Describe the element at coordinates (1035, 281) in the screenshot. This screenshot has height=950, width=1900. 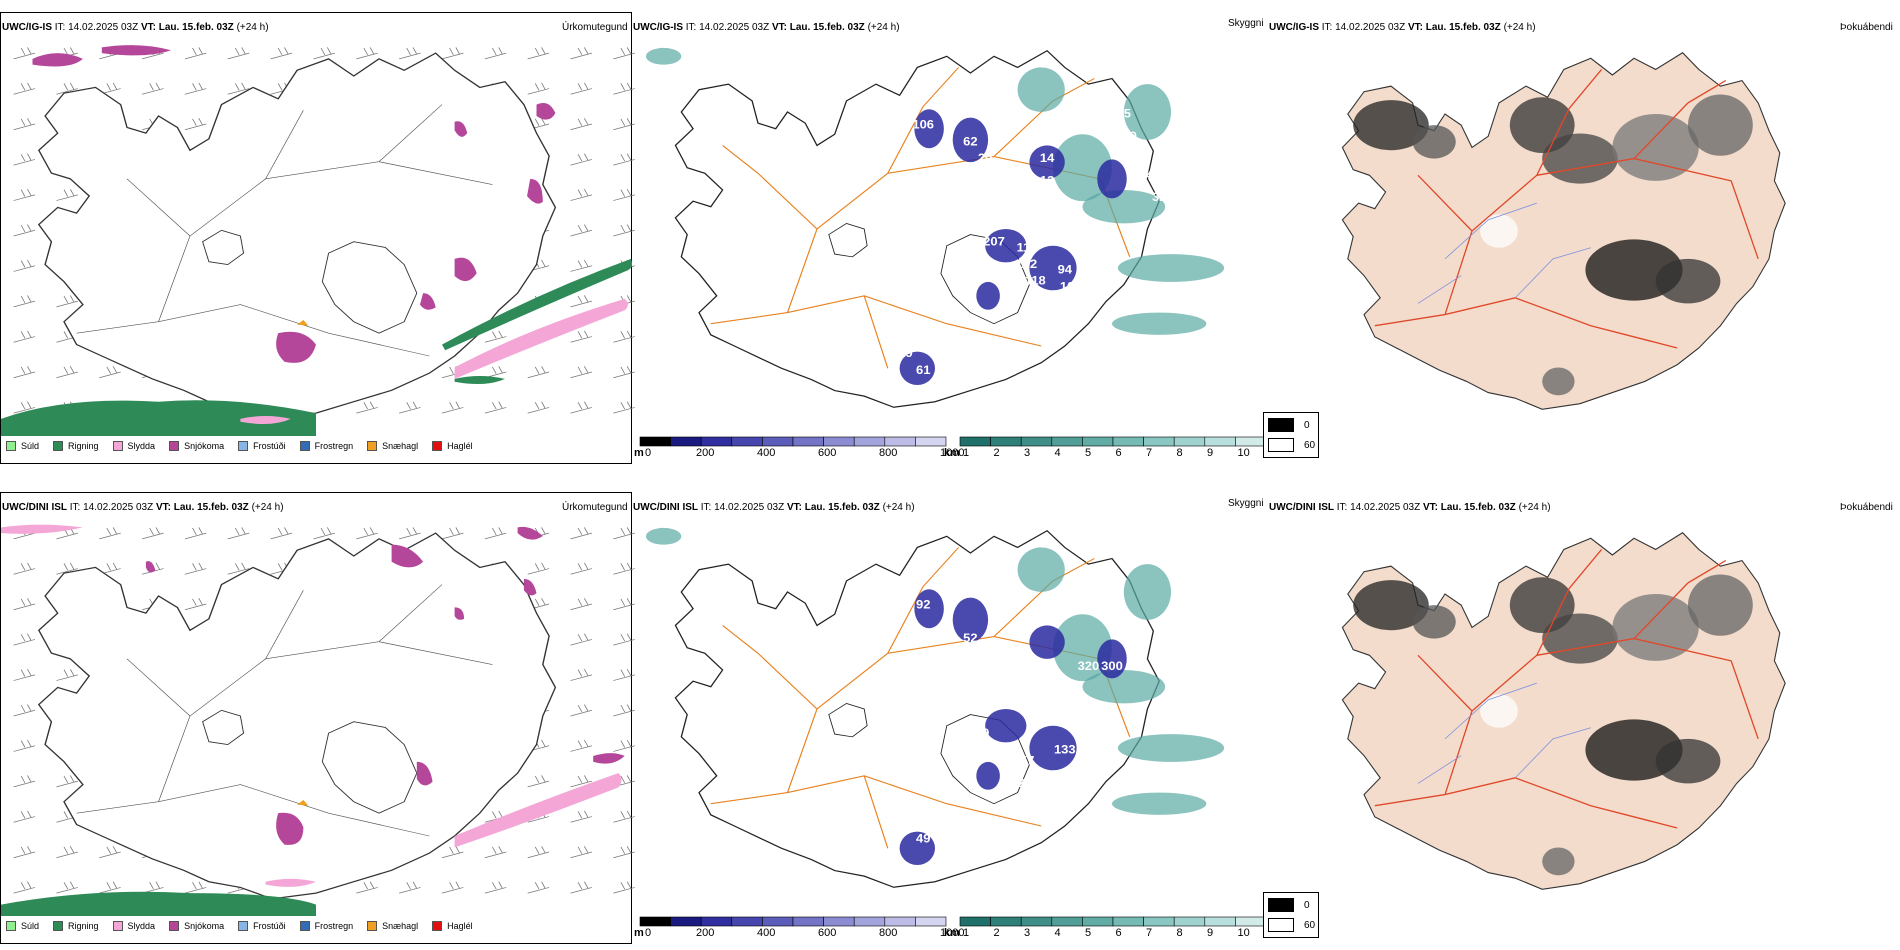
I see `cloud-base-label: 118` at that location.